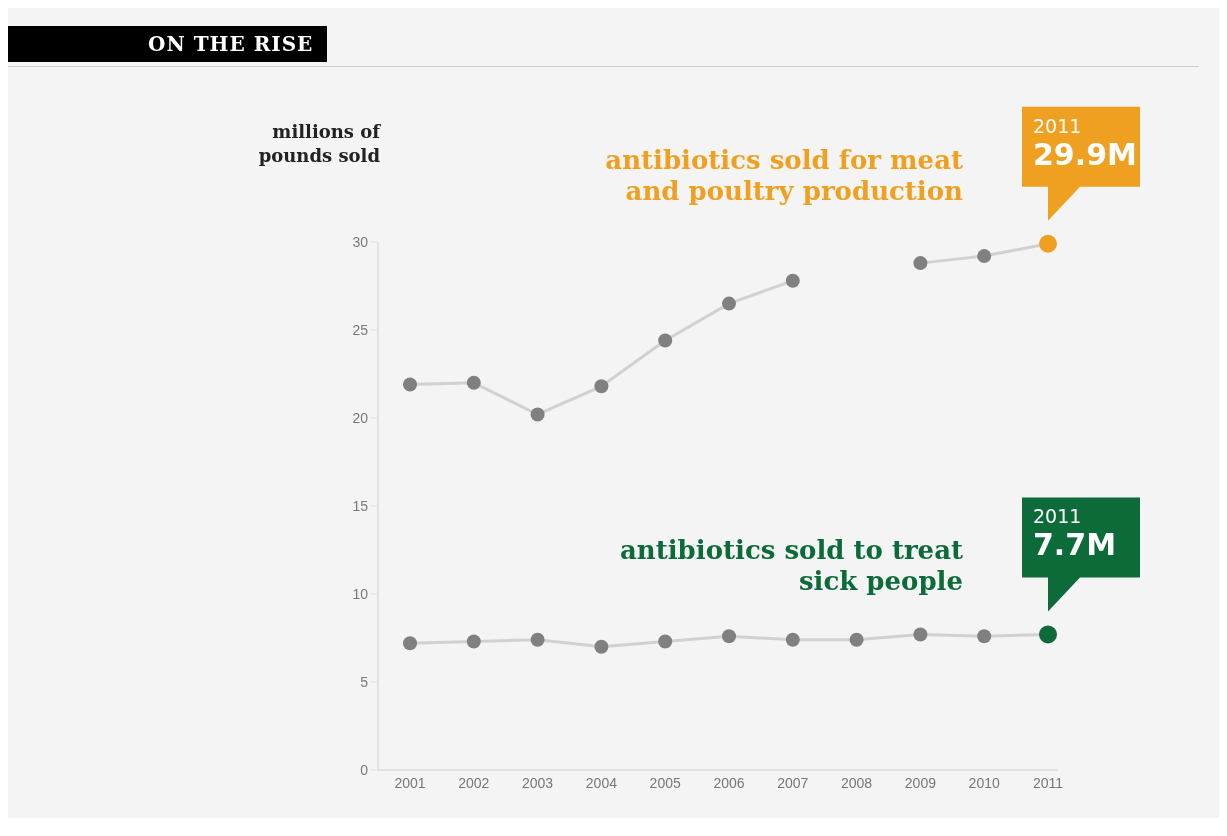  Describe the element at coordinates (410, 782) in the screenshot. I see `x-tick-label: 2001` at that location.